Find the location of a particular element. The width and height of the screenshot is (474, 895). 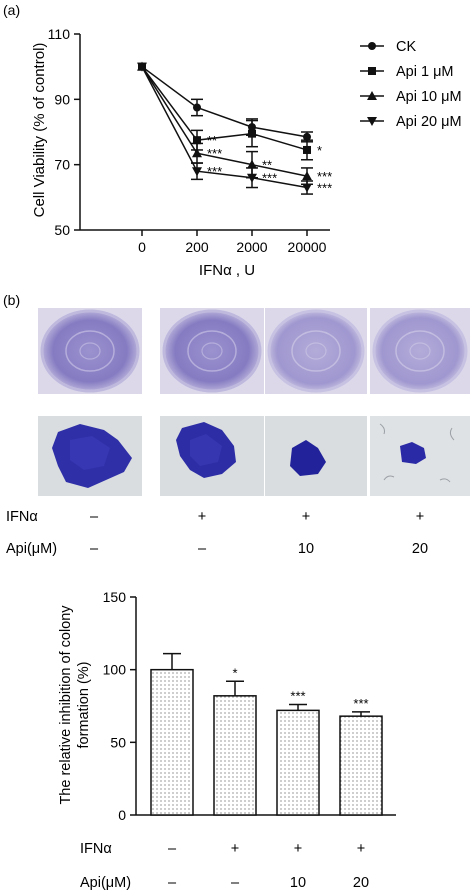

line-chart-x-axis-label: IFNα , U is located at coordinates (227, 270).